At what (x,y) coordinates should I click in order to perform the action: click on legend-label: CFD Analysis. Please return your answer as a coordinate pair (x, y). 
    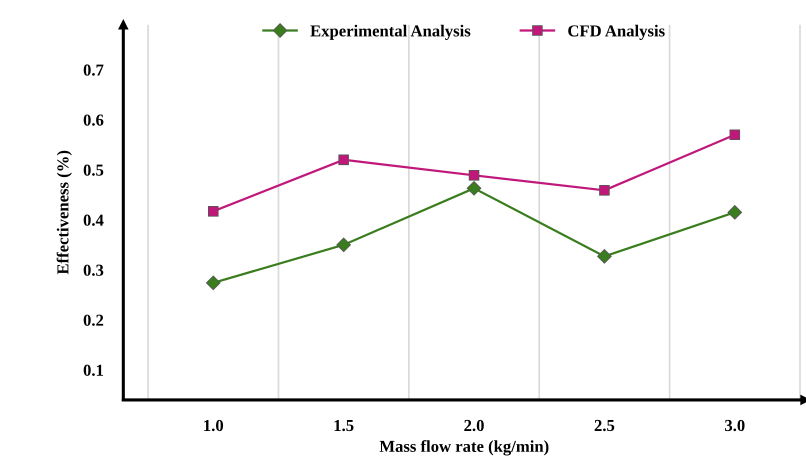
    Looking at the image, I should click on (616, 32).